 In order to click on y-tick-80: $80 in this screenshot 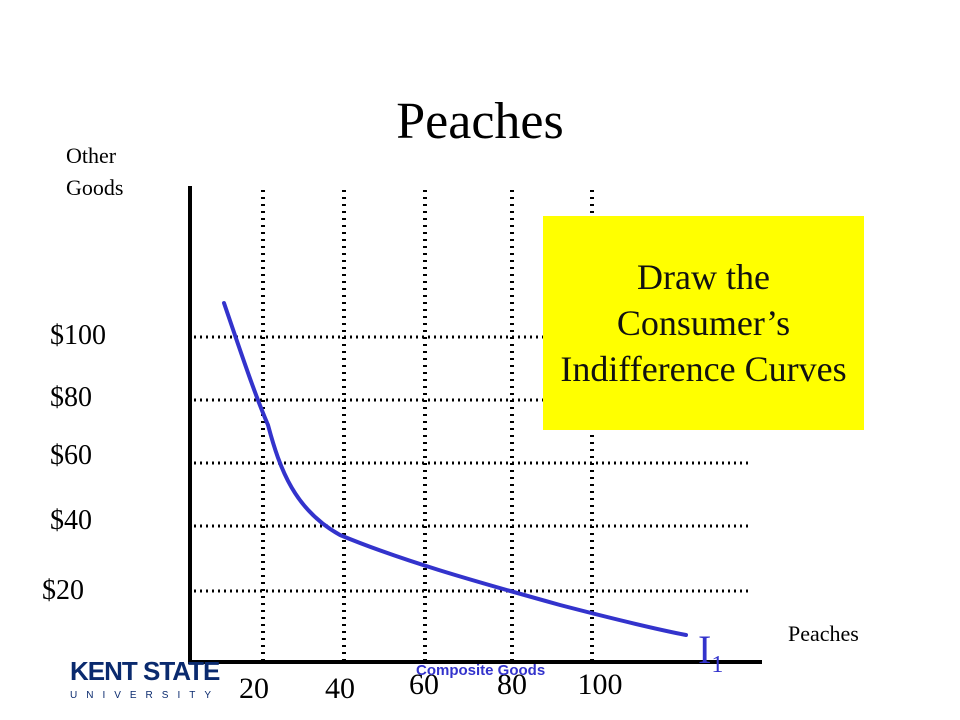, I will do `click(71, 397)`.